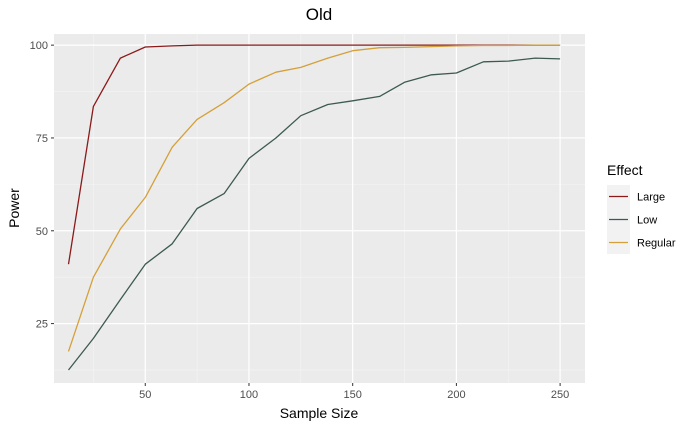  What do you see at coordinates (636, 196) in the screenshot?
I see `legend-item-large: Large` at bounding box center [636, 196].